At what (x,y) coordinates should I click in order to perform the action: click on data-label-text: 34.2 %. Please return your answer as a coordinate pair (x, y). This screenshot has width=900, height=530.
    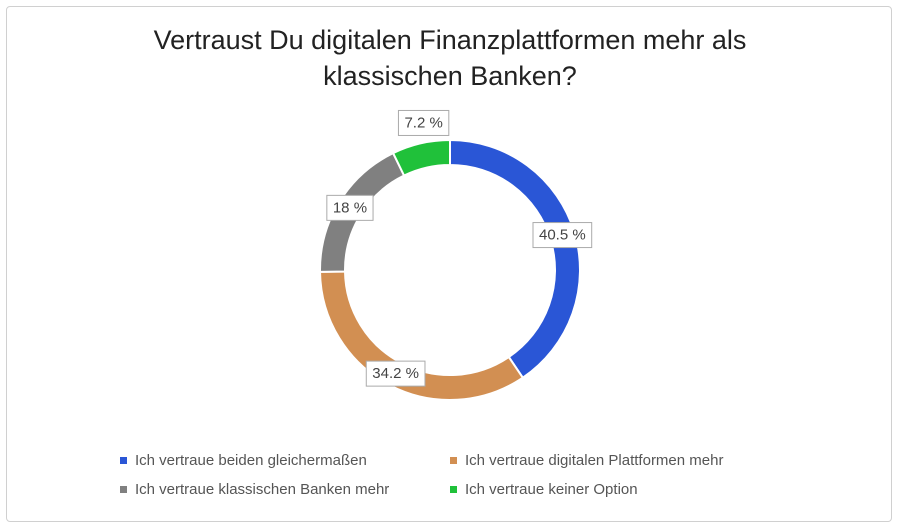
    Looking at the image, I should click on (395, 373).